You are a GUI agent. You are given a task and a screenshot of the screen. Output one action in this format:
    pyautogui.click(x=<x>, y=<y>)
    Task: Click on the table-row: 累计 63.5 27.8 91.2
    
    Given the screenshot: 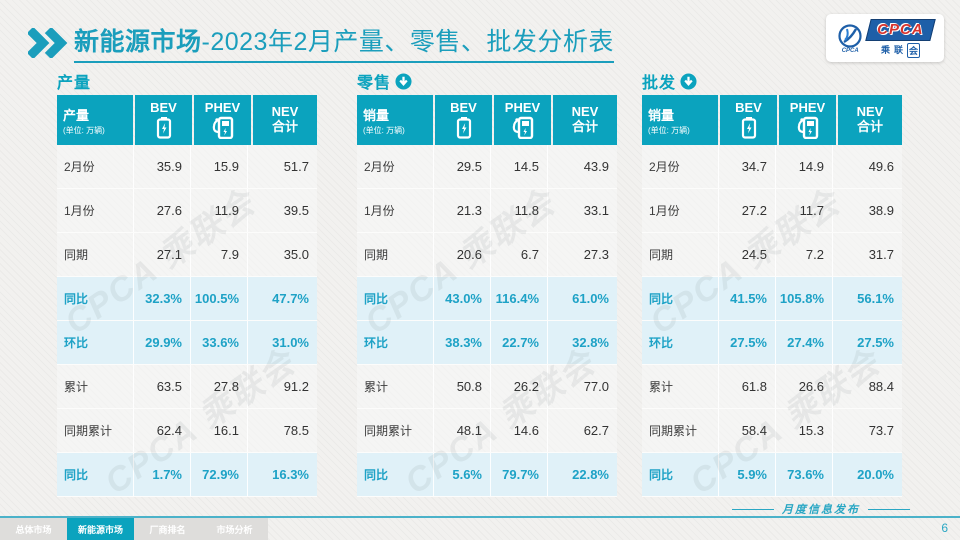 What is the action you would take?
    pyautogui.click(x=187, y=387)
    